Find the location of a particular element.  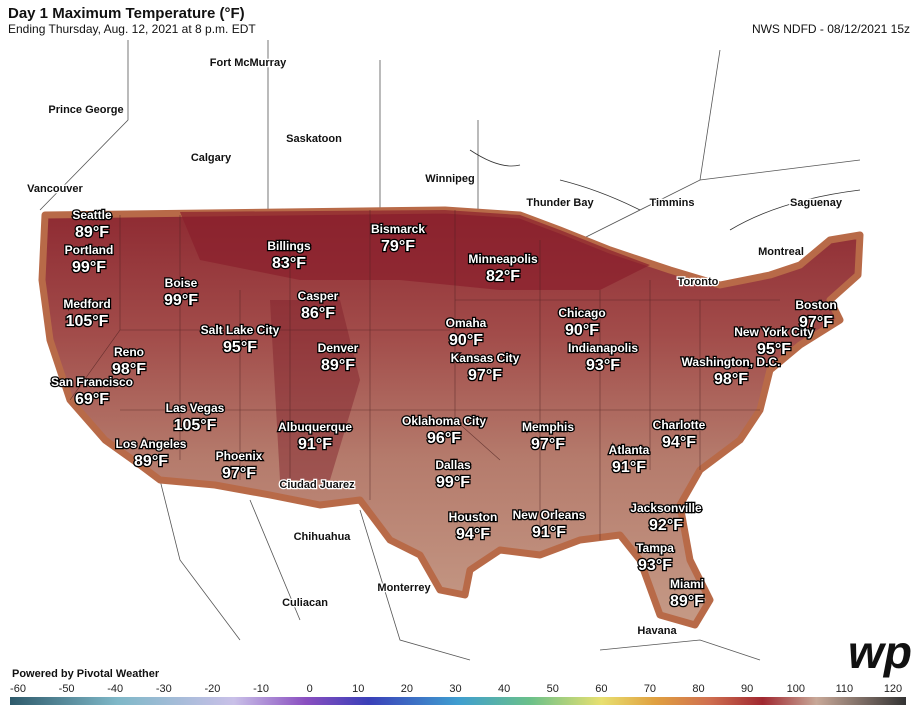

scale-tick-label: 20 is located at coordinates (407, 689).